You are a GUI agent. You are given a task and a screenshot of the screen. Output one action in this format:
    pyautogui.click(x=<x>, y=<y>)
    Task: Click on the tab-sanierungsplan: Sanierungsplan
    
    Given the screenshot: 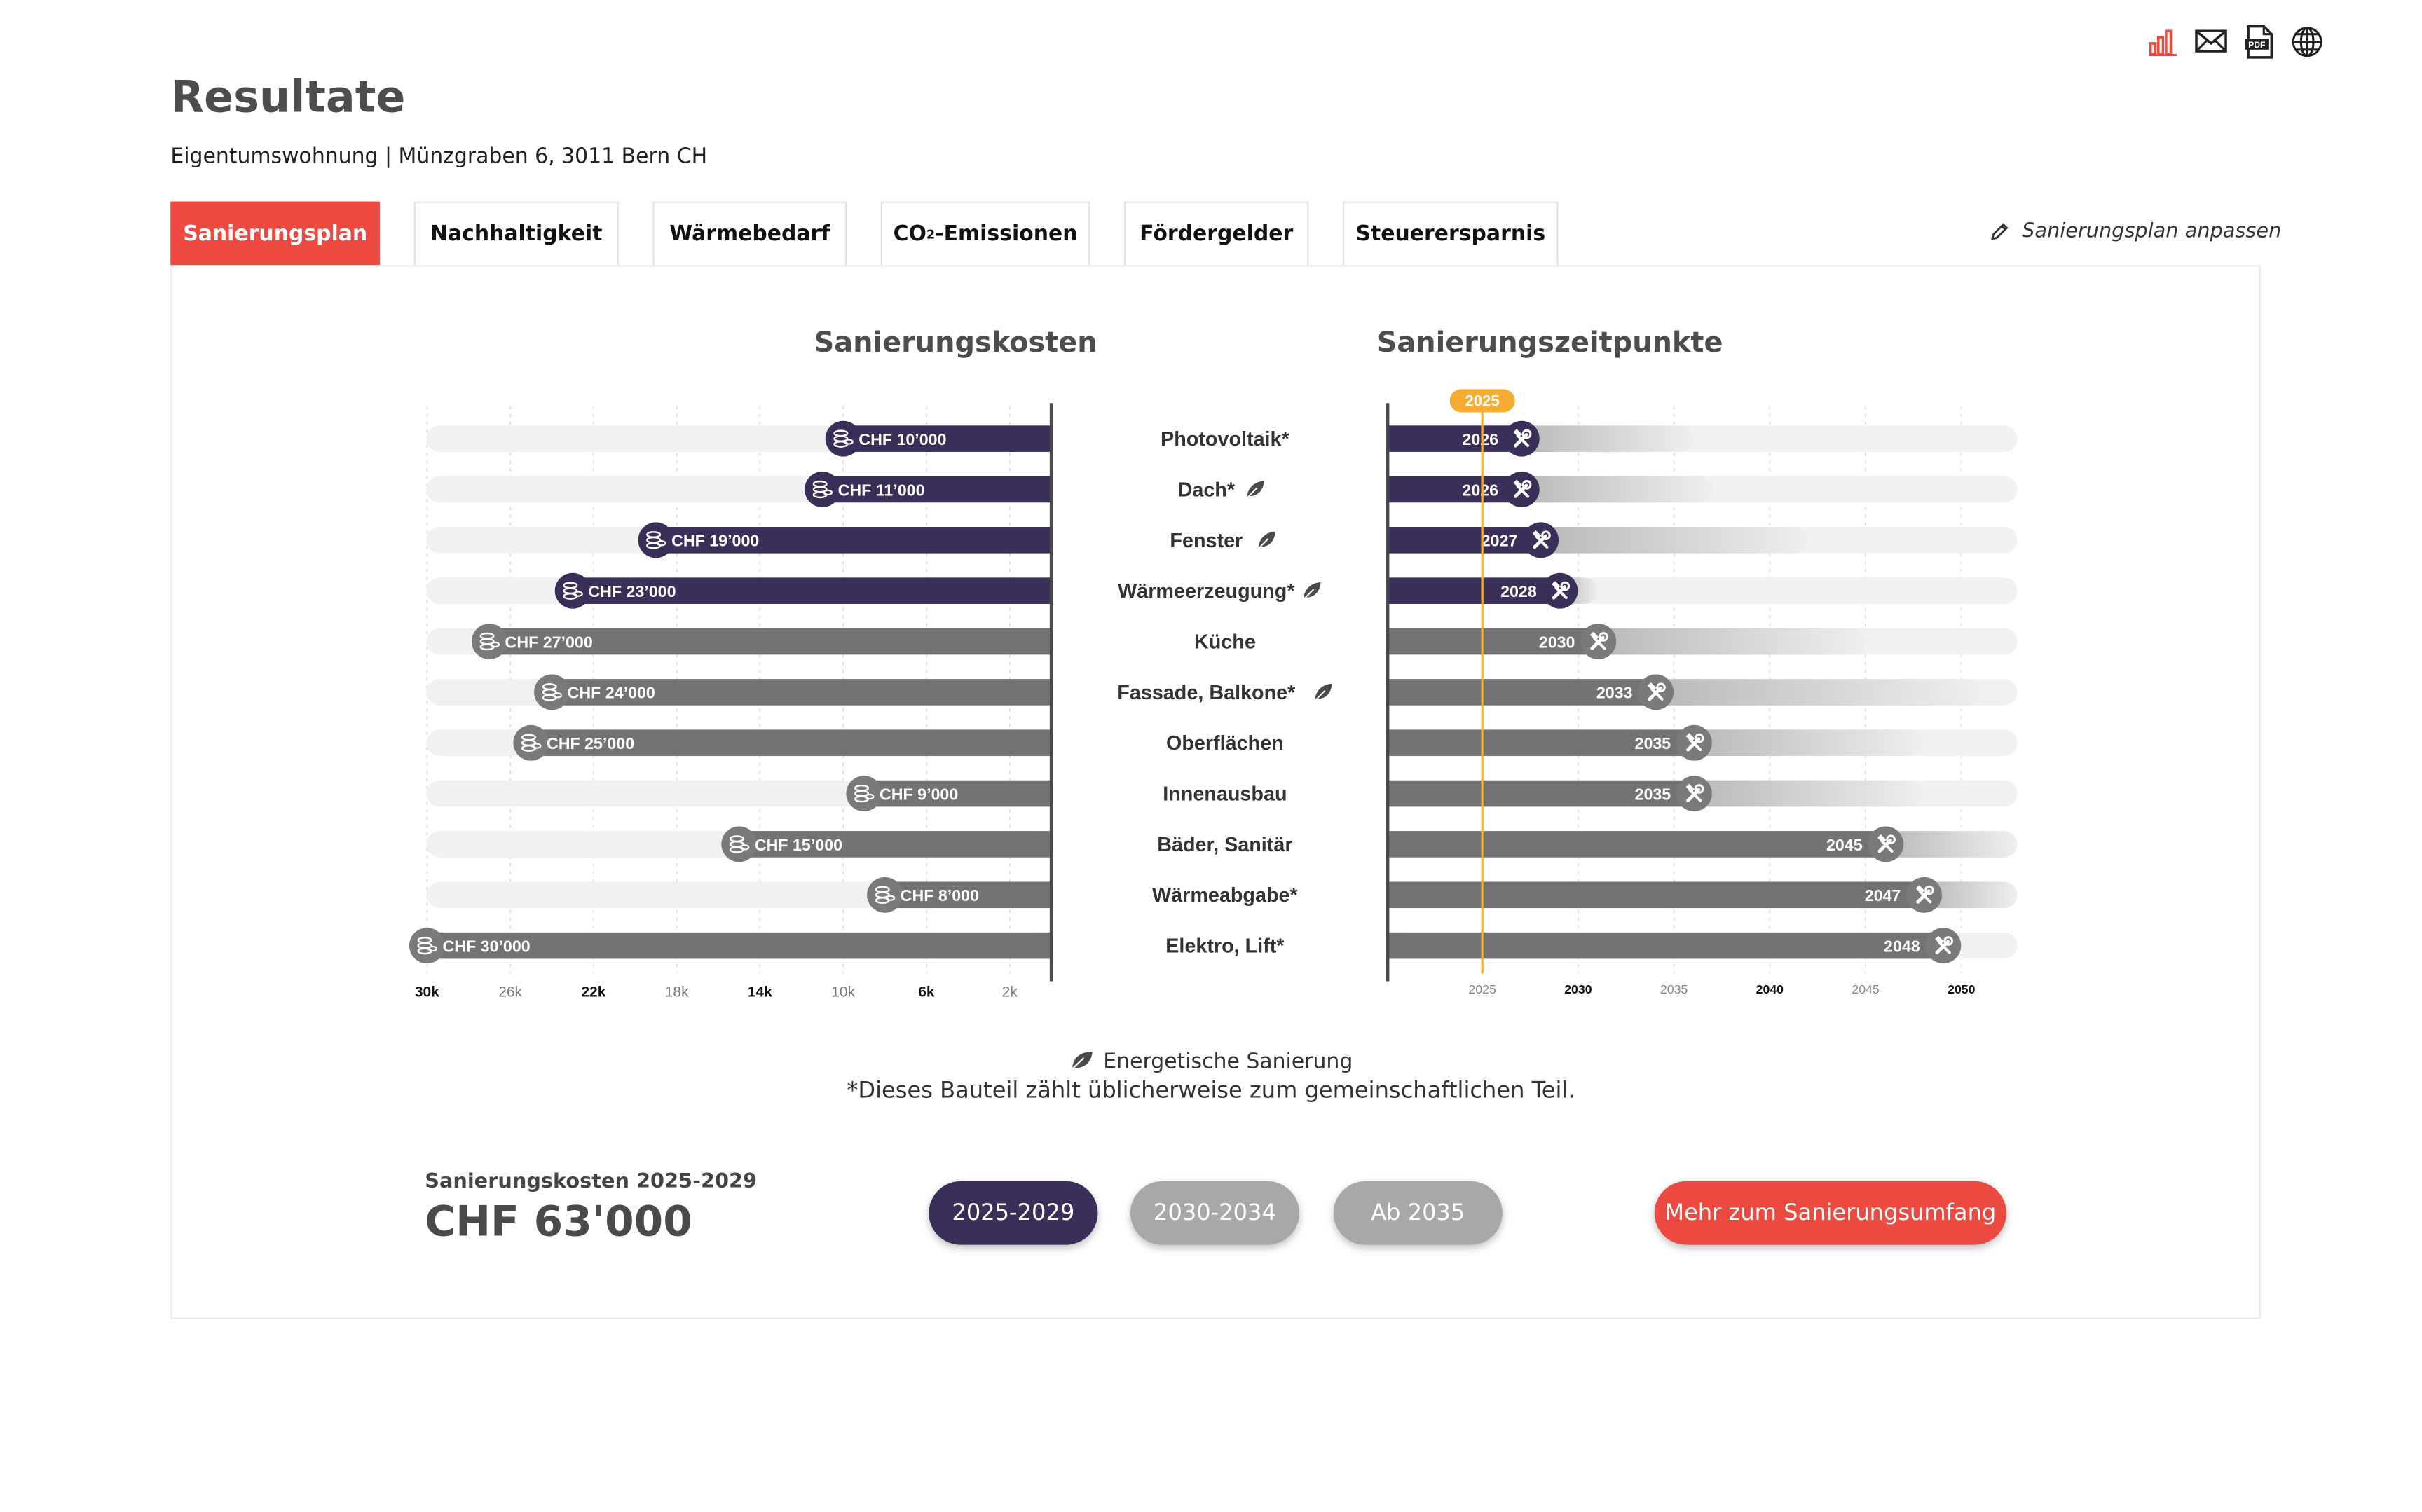 What is the action you would take?
    pyautogui.click(x=275, y=233)
    